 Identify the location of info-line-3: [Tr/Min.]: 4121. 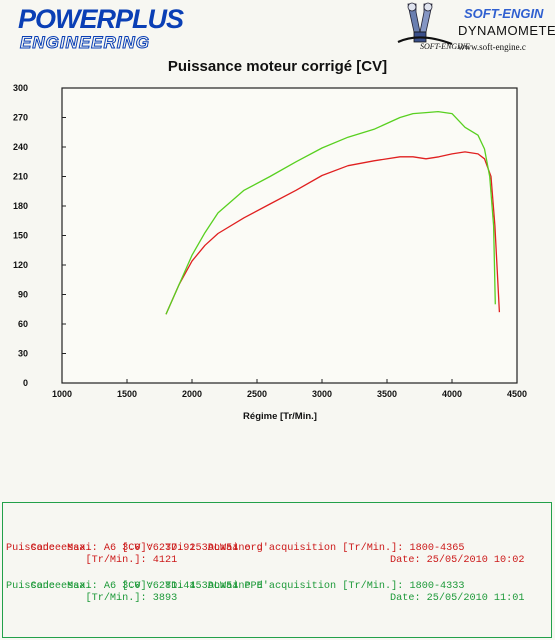
(92, 560).